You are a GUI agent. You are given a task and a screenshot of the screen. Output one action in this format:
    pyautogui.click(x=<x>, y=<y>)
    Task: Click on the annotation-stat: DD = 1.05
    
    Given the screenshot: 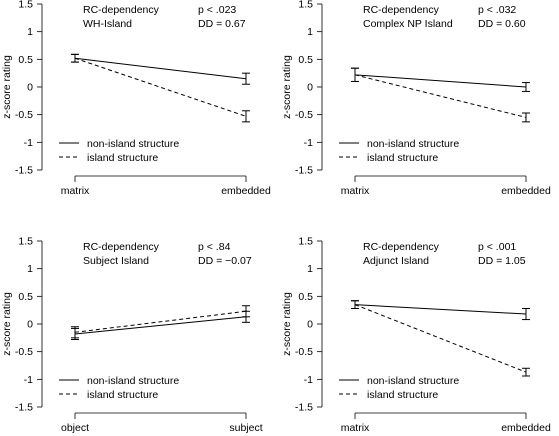 What is the action you would take?
    pyautogui.click(x=502, y=261)
    